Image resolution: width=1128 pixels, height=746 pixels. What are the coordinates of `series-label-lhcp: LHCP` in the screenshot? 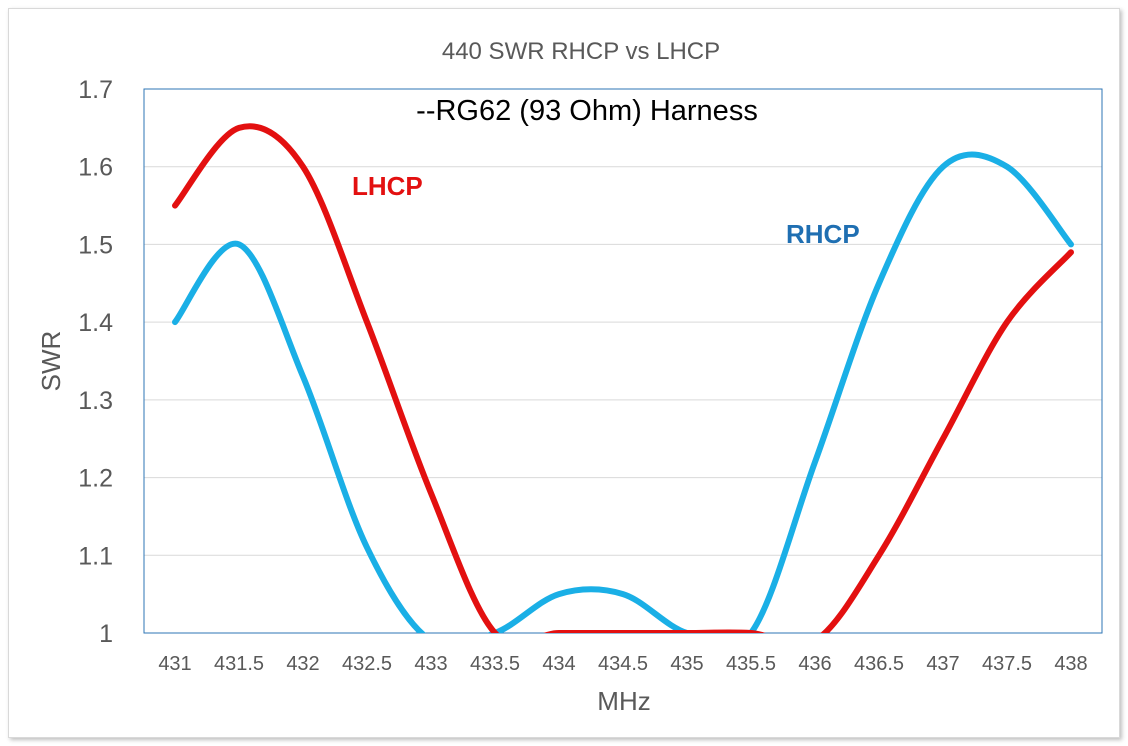 It's located at (387, 186).